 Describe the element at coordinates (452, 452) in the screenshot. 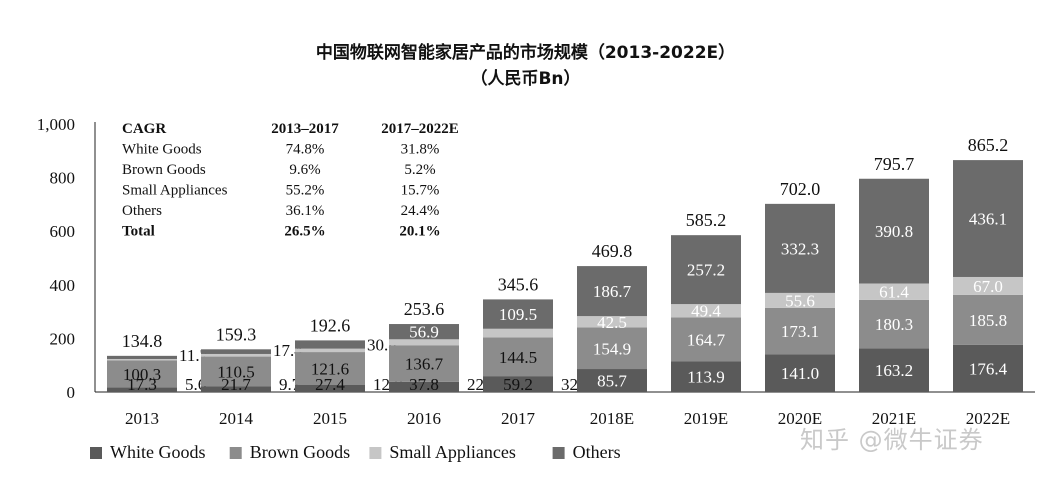

I see `legend-label: Small Appliances` at that location.